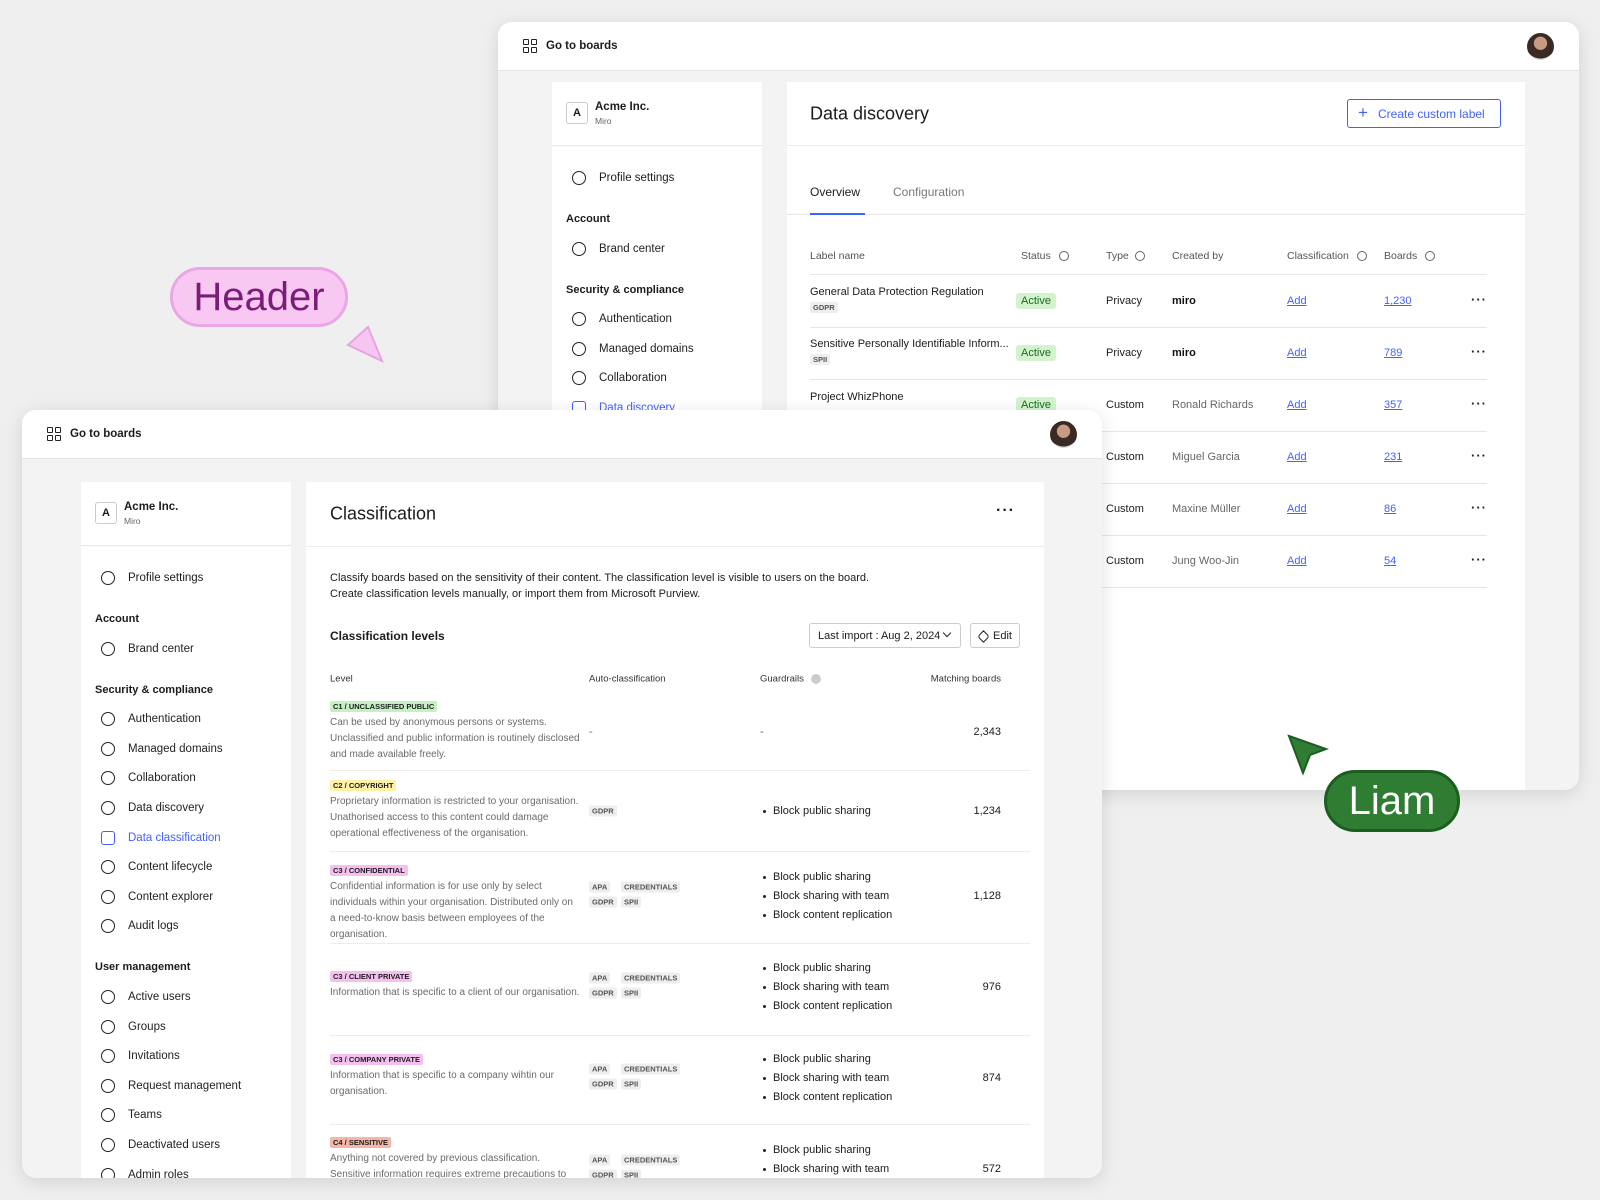 This screenshot has height=1200, width=1600. I want to click on level-tag: C3 / CONFIDENTIAL, so click(369, 870).